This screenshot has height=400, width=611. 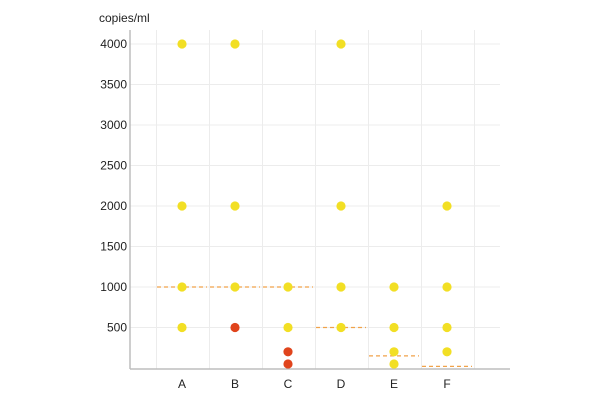 I want to click on y-tick-label: 4000, so click(x=113, y=44).